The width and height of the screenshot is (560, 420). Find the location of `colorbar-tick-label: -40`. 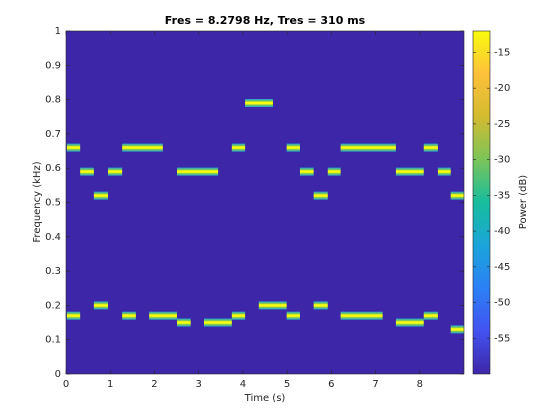

colorbar-tick-label: -40 is located at coordinates (502, 231).